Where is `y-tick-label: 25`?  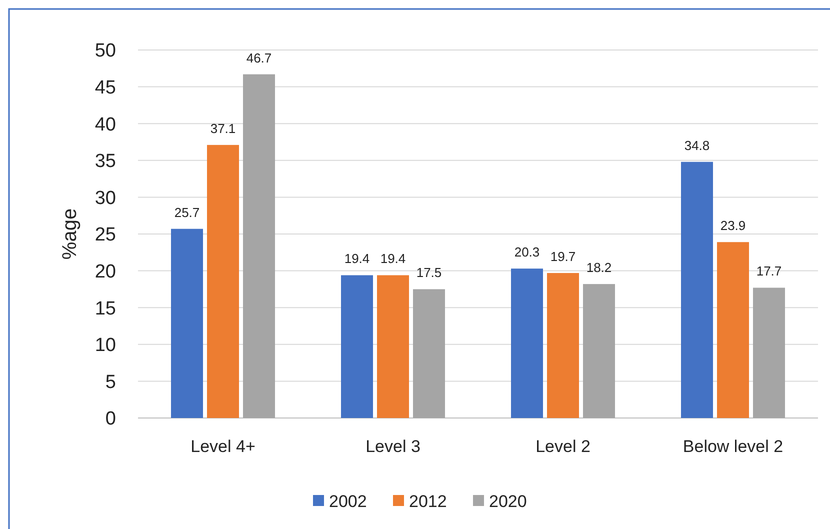
y-tick-label: 25 is located at coordinates (105, 235).